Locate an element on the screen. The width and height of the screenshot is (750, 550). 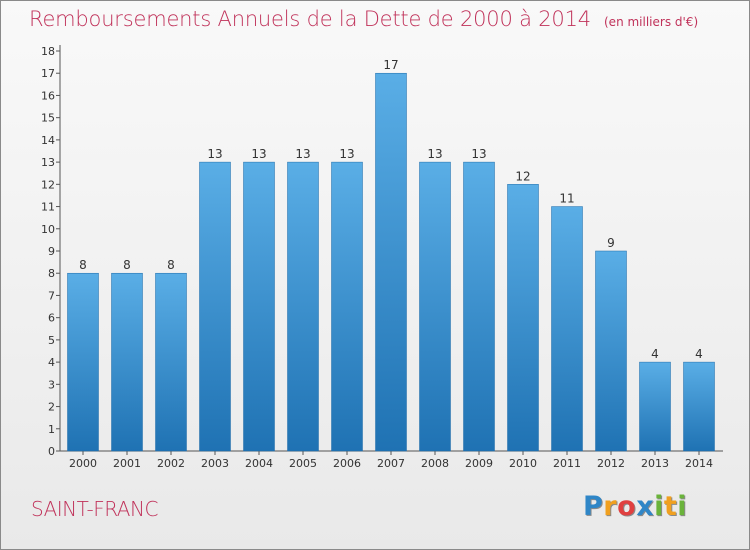
bar-2002 is located at coordinates (171, 362).